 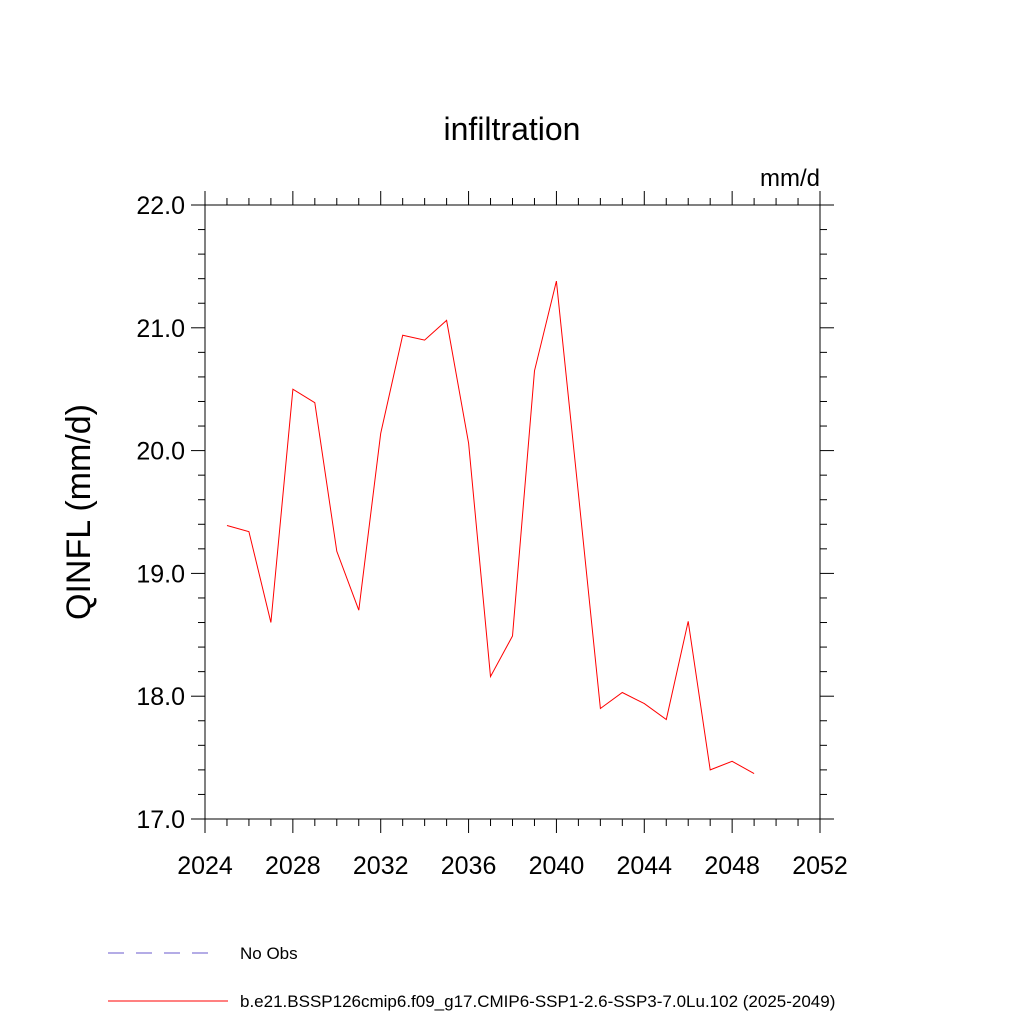 I want to click on y-tick-label: 19.0, so click(x=160, y=574).